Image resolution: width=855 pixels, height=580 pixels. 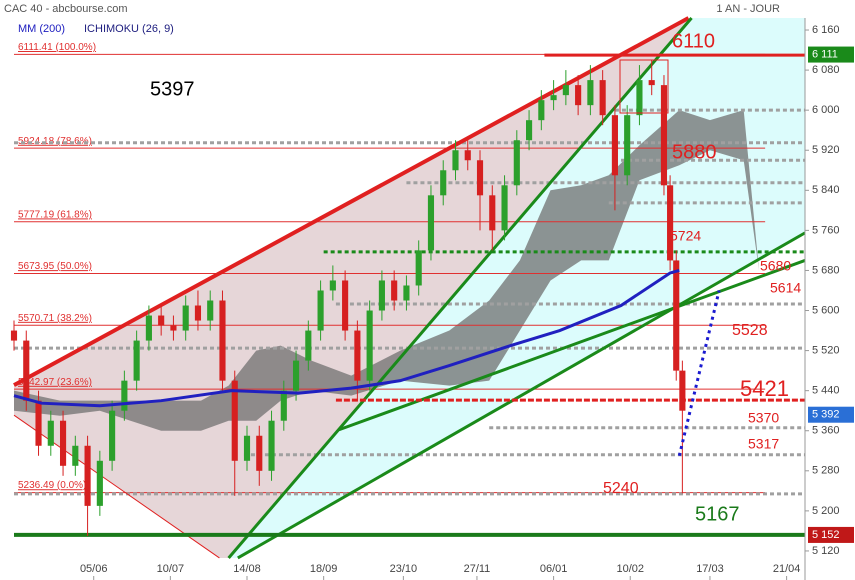 What do you see at coordinates (55, 214) in the screenshot?
I see `fib-label: 5777.19 (61.8%)` at bounding box center [55, 214].